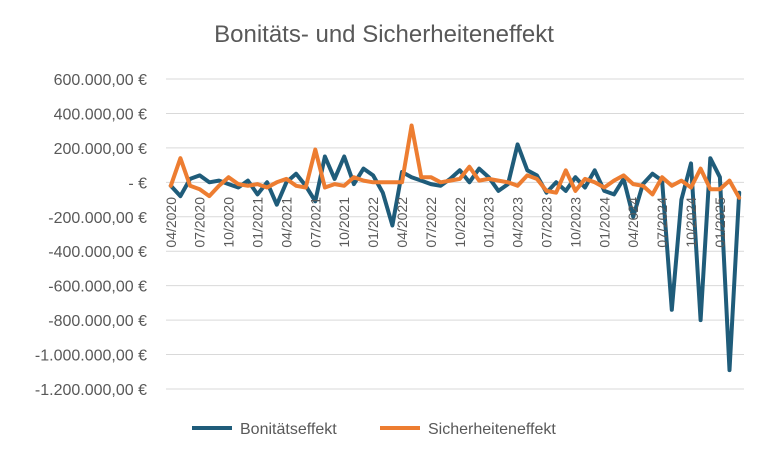 The height and width of the screenshot is (461, 768). Describe the element at coordinates (633, 222) in the screenshot. I see `x-tick-label: 04/2024` at that location.